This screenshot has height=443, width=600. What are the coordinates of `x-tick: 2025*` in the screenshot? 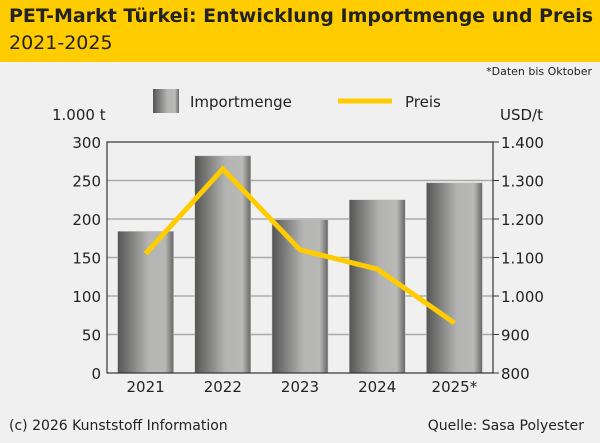 It's located at (455, 387).